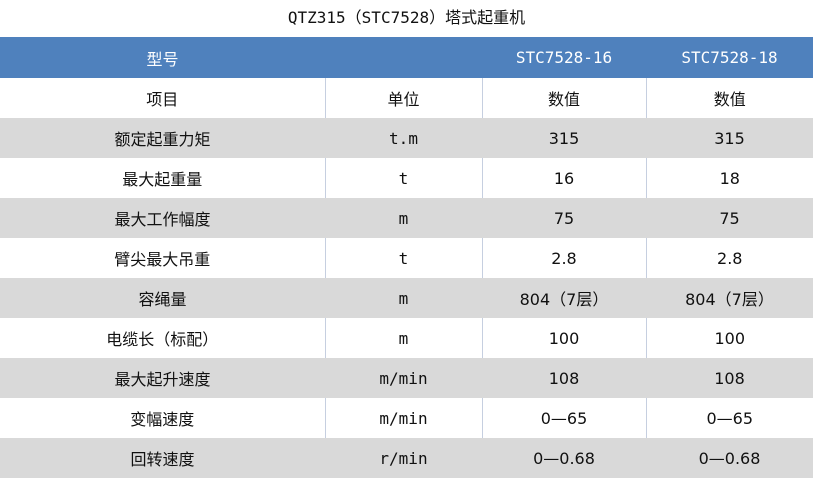 The width and height of the screenshot is (813, 478). What do you see at coordinates (729, 178) in the screenshot?
I see `table-cell: 18` at bounding box center [729, 178].